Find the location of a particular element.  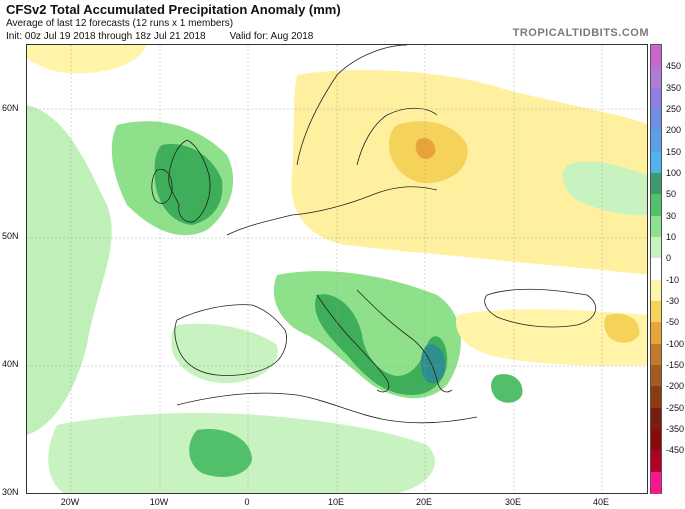

colorbar is located at coordinates (656, 269).